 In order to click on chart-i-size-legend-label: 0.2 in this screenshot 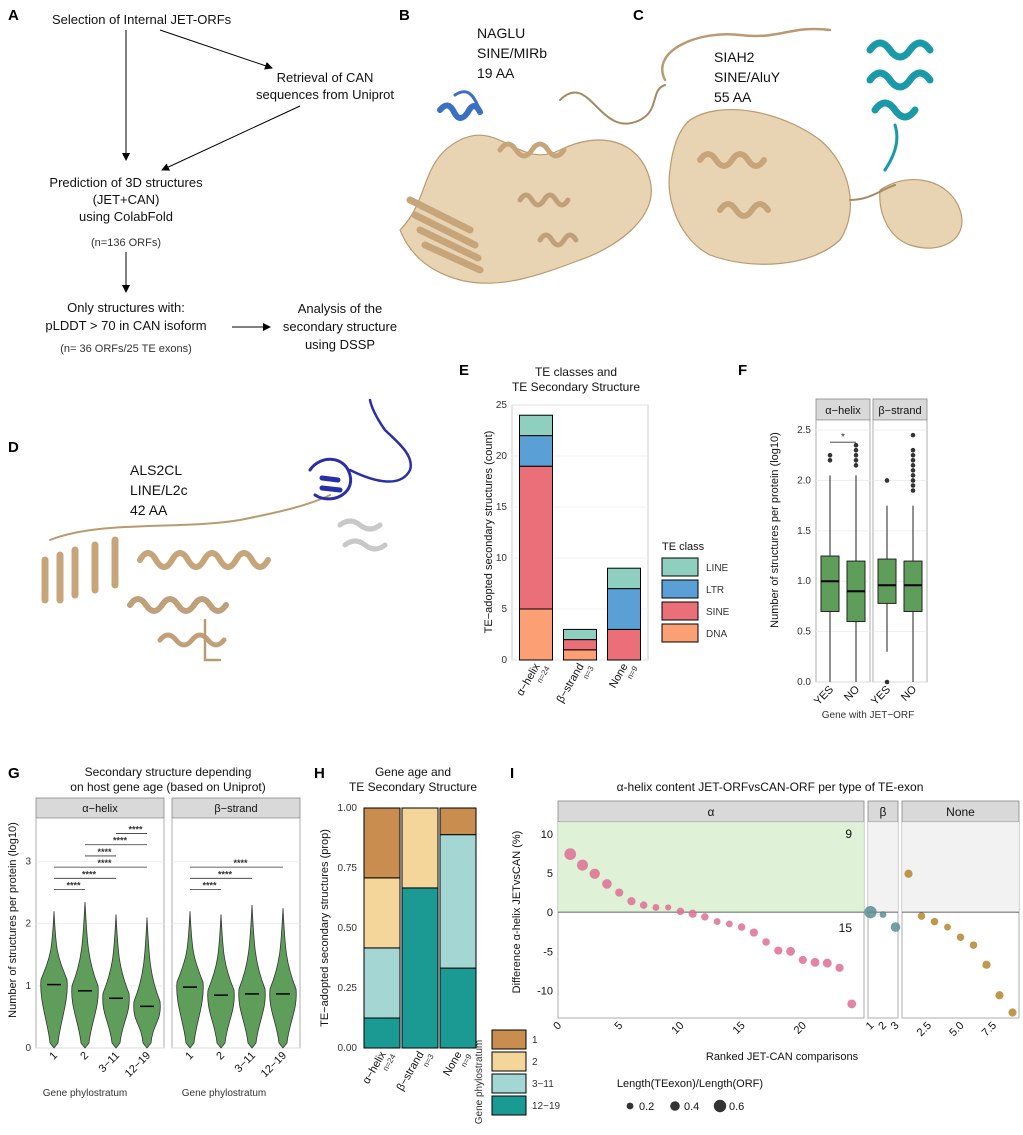, I will do `click(646, 1107)`.